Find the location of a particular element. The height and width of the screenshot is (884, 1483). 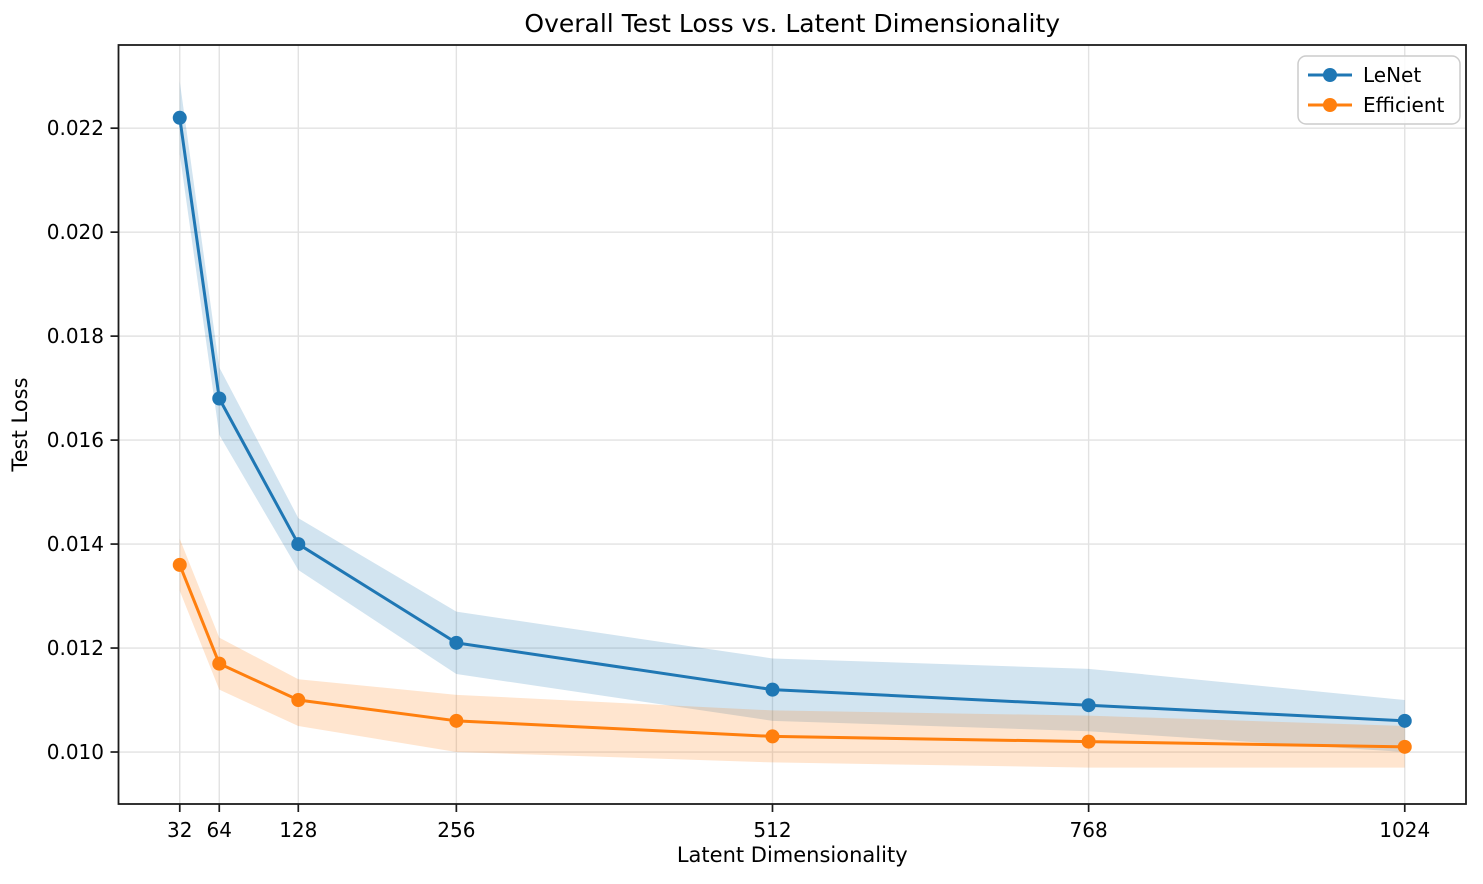

legend-label: Efficient is located at coordinates (1404, 105).